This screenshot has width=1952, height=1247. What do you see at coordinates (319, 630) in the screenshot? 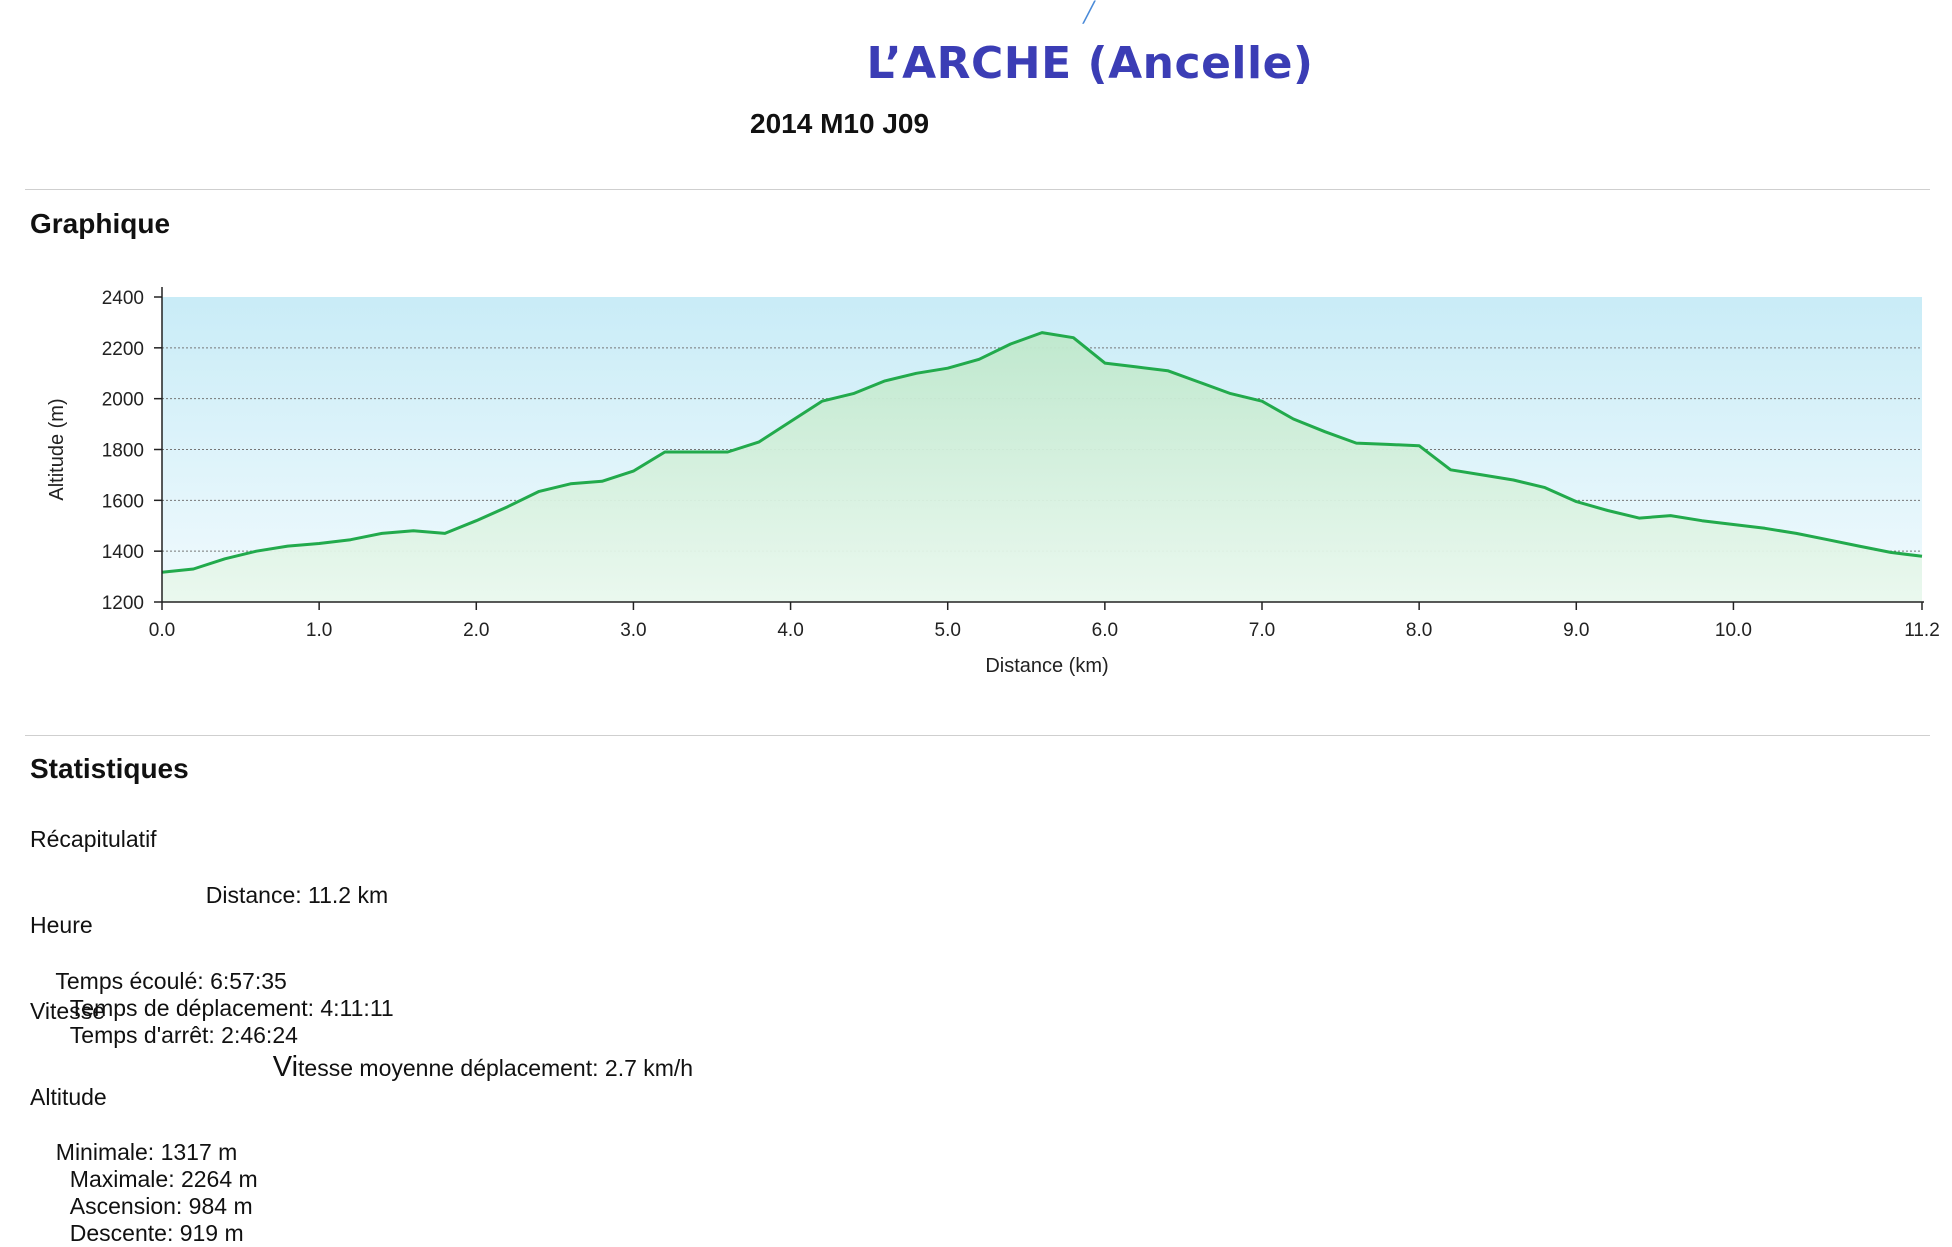
I see `x-tick-label: 1.0` at bounding box center [319, 630].